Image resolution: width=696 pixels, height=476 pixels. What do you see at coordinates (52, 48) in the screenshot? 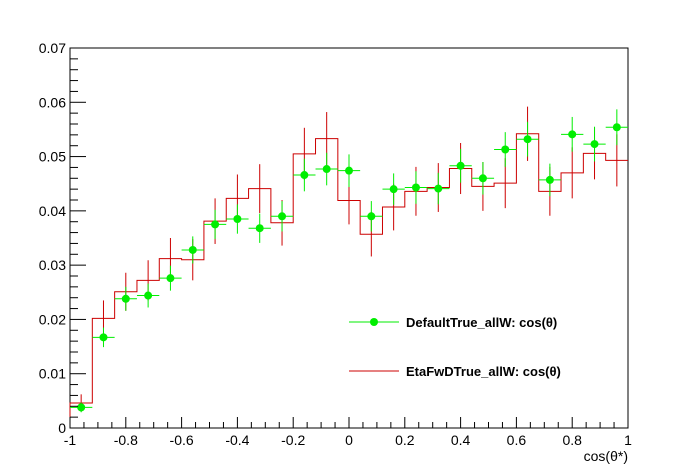
I see `y-tick-label: 0.07` at bounding box center [52, 48].